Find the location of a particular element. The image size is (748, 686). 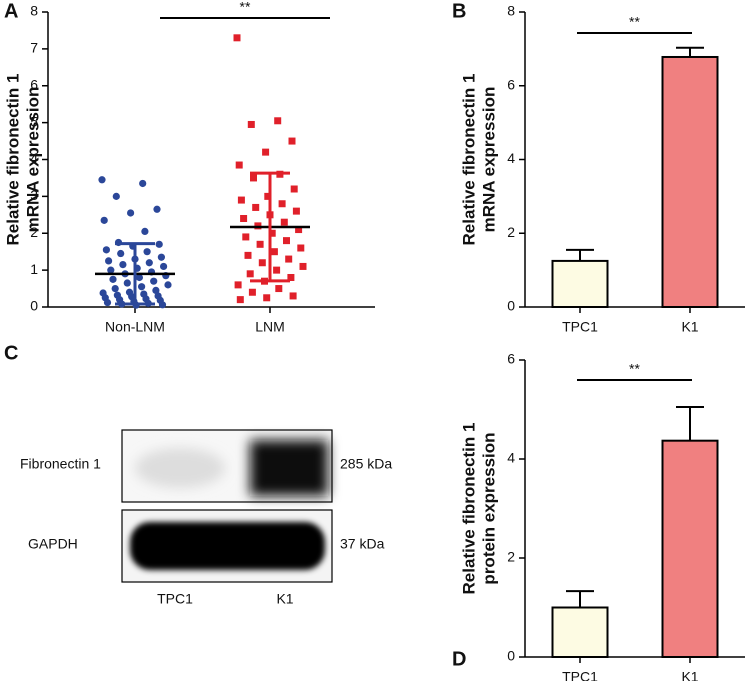

lane-label: TPC1 is located at coordinates (175, 599).